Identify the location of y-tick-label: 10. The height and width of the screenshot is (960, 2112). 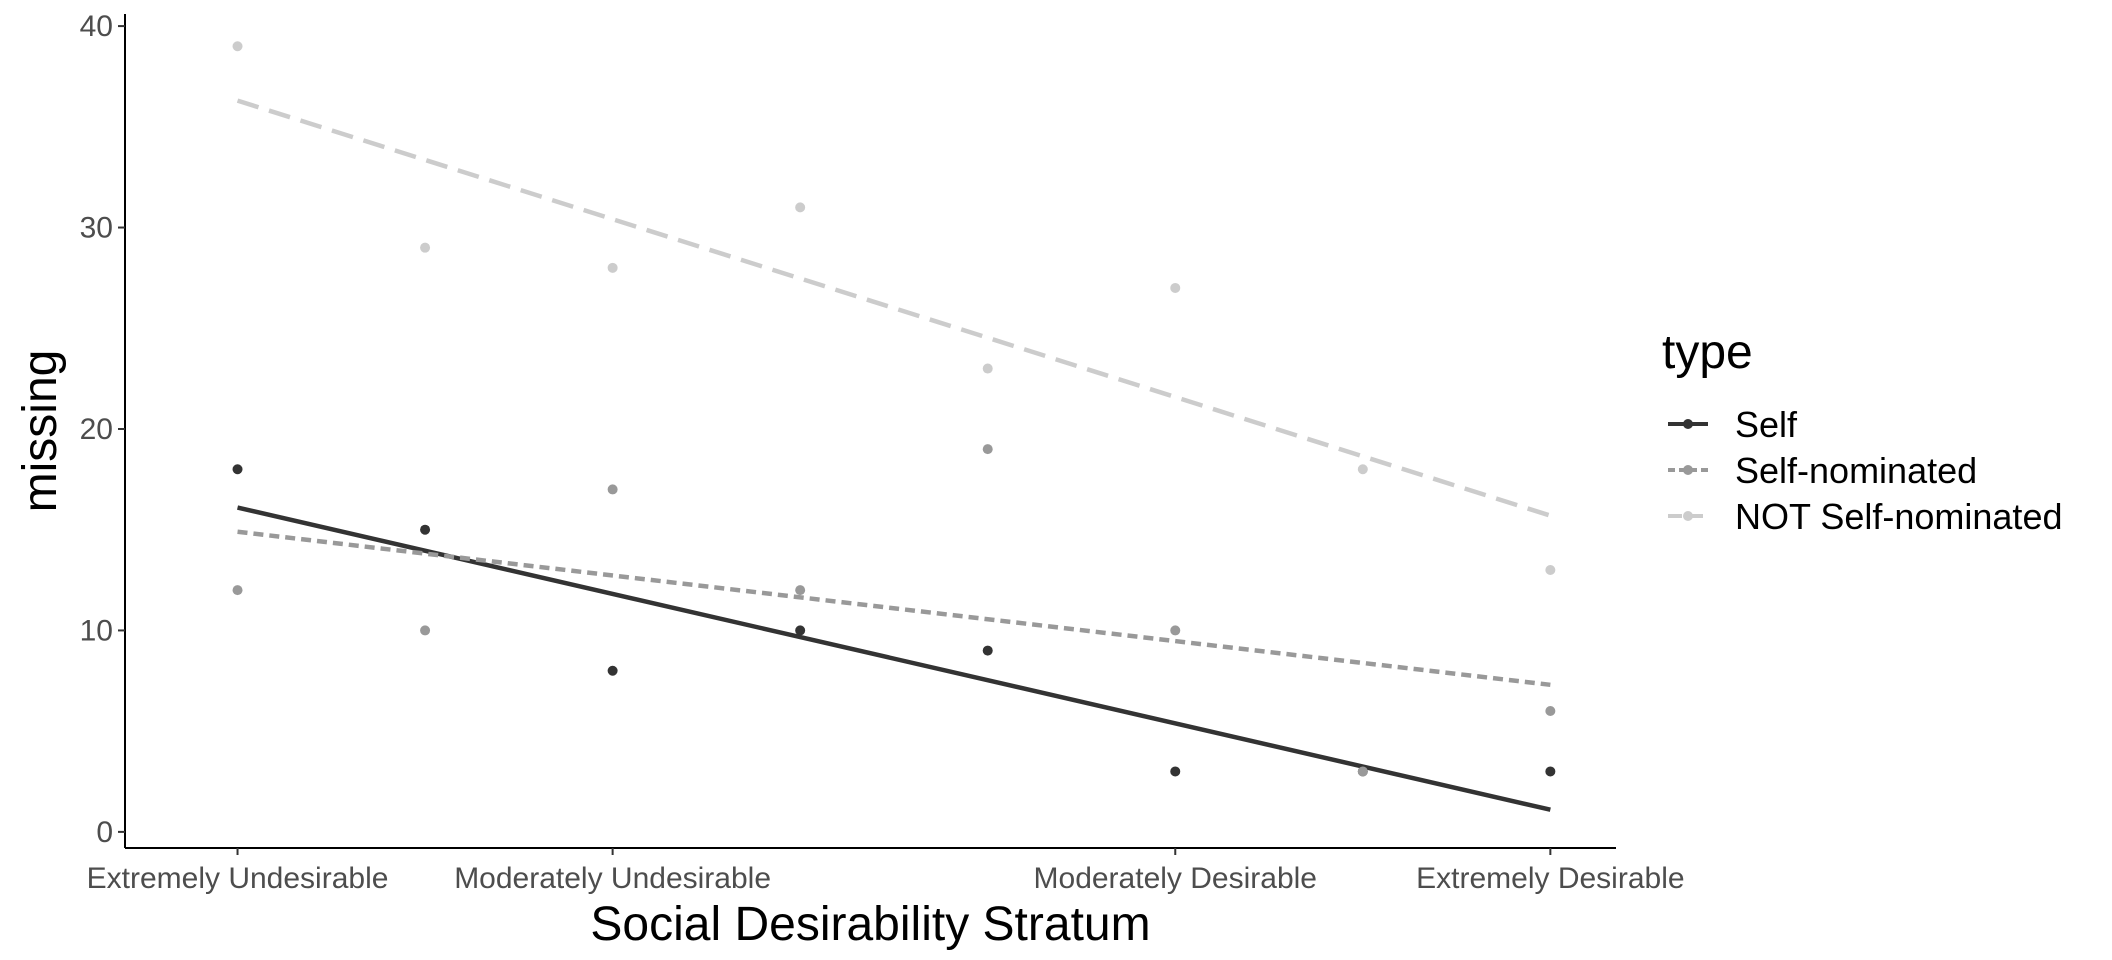
(96, 630).